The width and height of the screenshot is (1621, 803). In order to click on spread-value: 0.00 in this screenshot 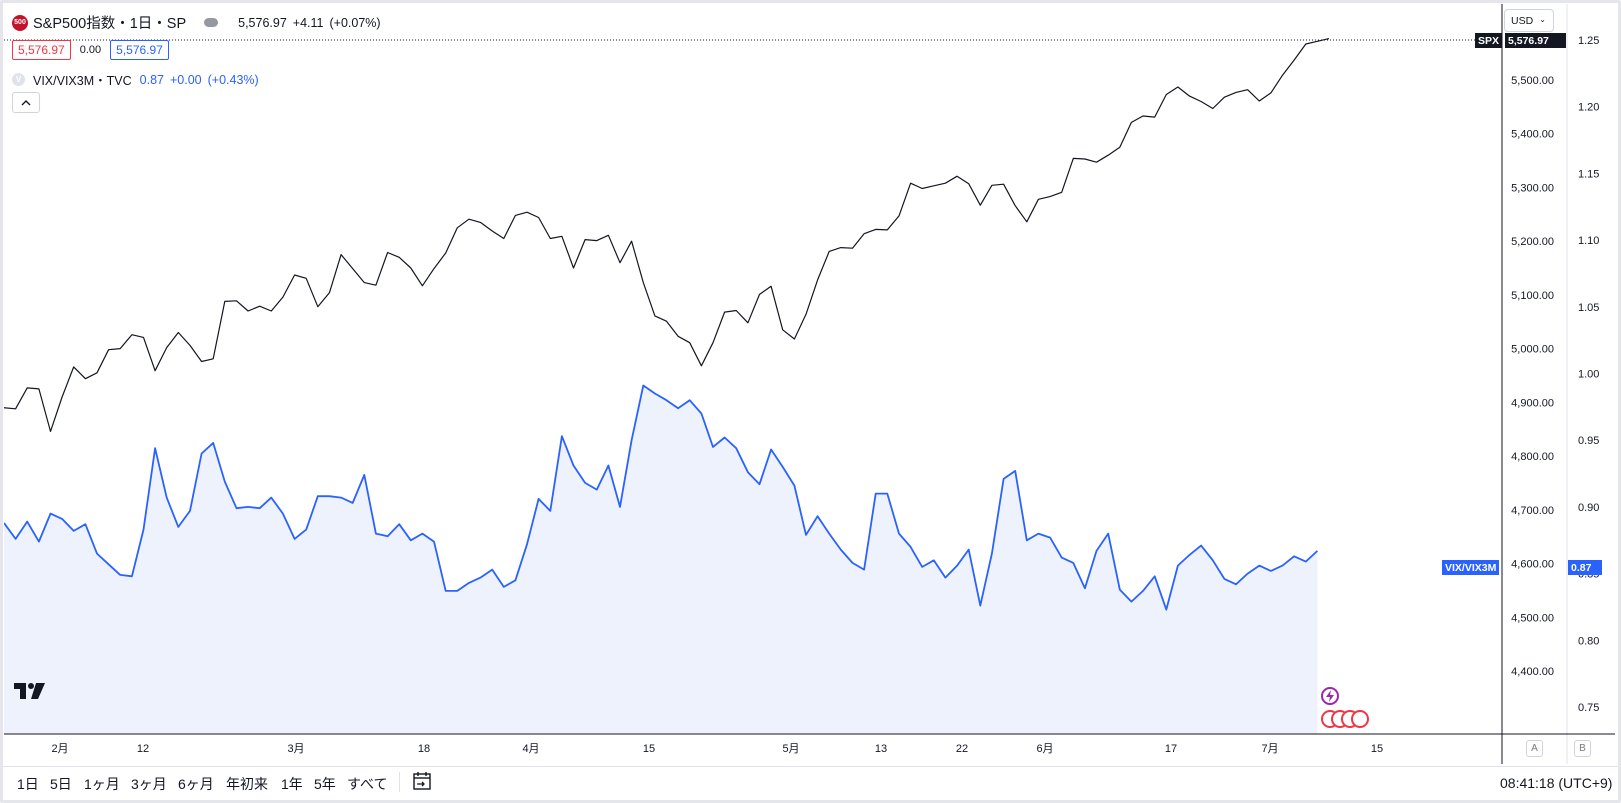, I will do `click(90, 50)`.